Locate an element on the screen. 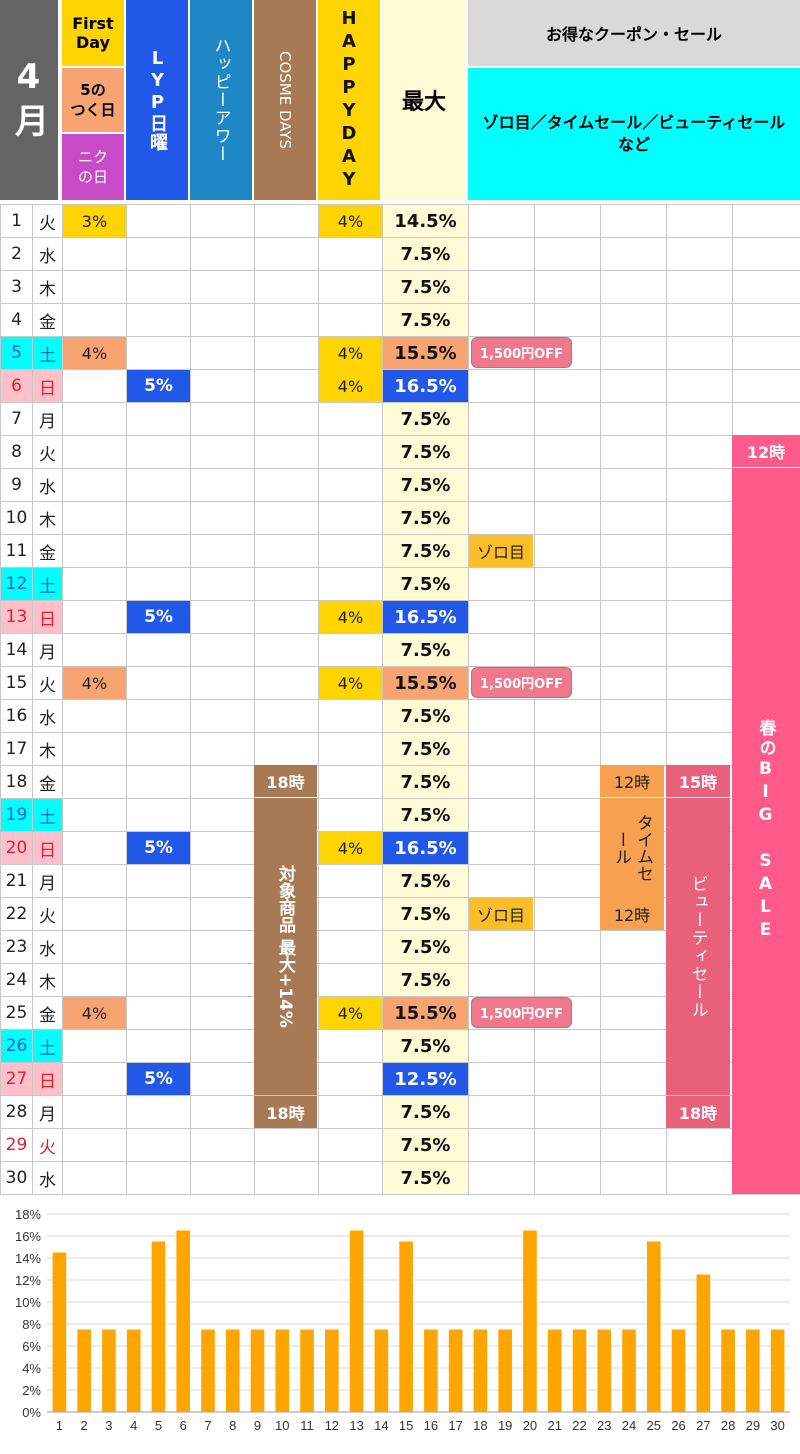  x-tick-label: 9 is located at coordinates (257, 1425).